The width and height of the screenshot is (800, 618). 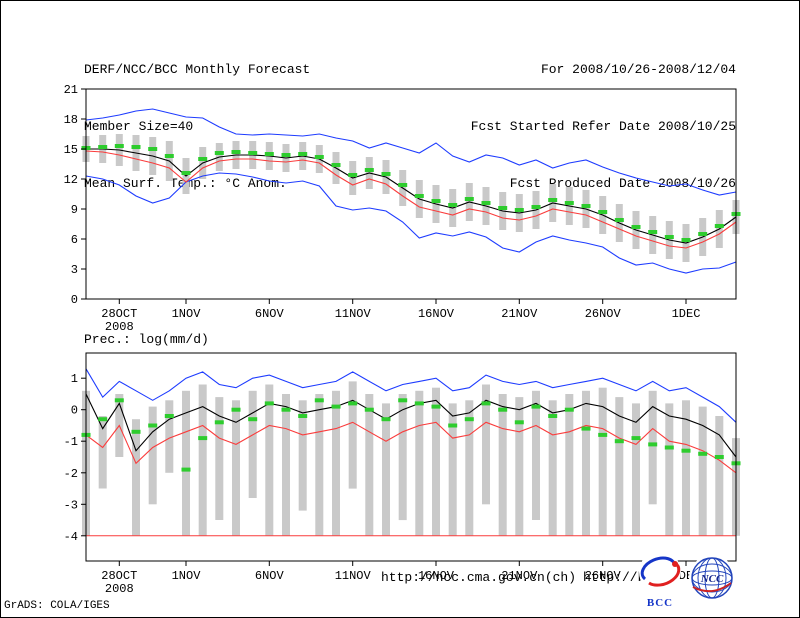 What do you see at coordinates (74, 240) in the screenshot?
I see `y-tick-label: 6` at bounding box center [74, 240].